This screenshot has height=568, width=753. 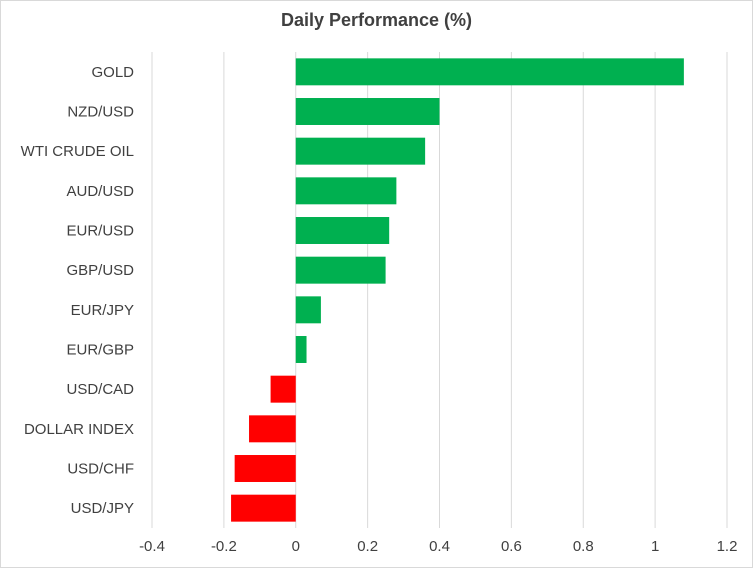 I want to click on x-tick-label: -0.4, so click(x=152, y=546).